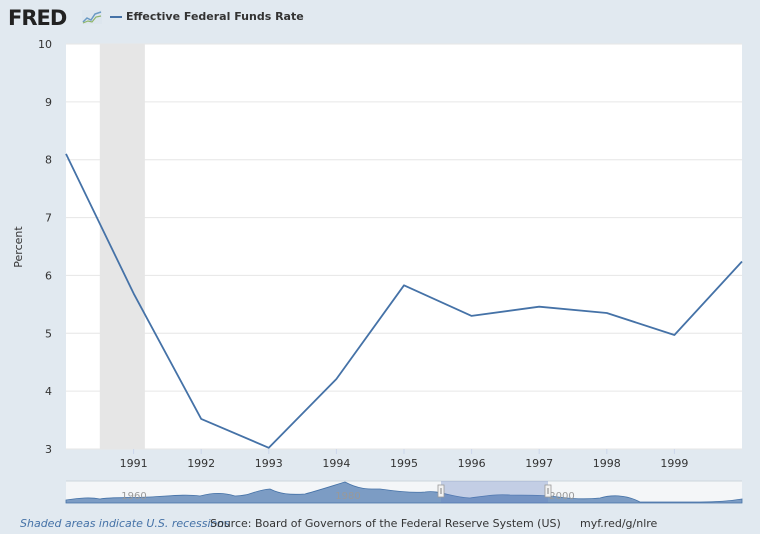 The image size is (760, 534). What do you see at coordinates (336, 463) in the screenshot?
I see `x-tick-label: 1994` at bounding box center [336, 463].